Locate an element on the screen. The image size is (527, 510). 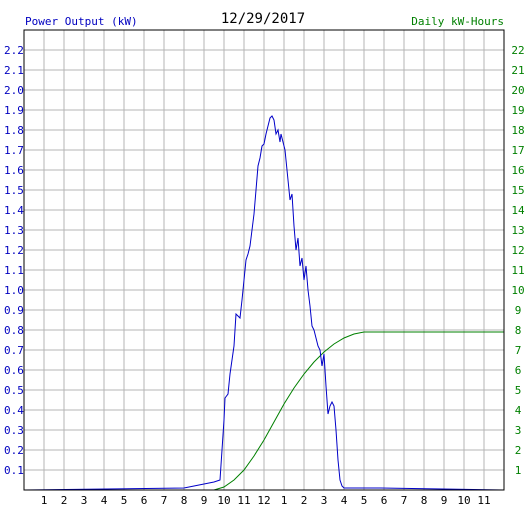
y-right-tick-label: 3 is located at coordinates (518, 430).